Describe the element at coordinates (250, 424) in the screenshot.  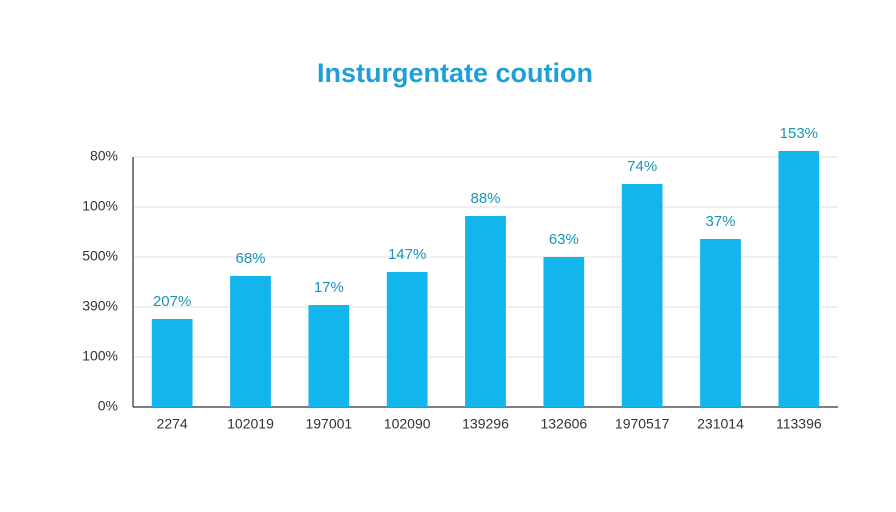
I see `x-tick-label: 102019` at that location.